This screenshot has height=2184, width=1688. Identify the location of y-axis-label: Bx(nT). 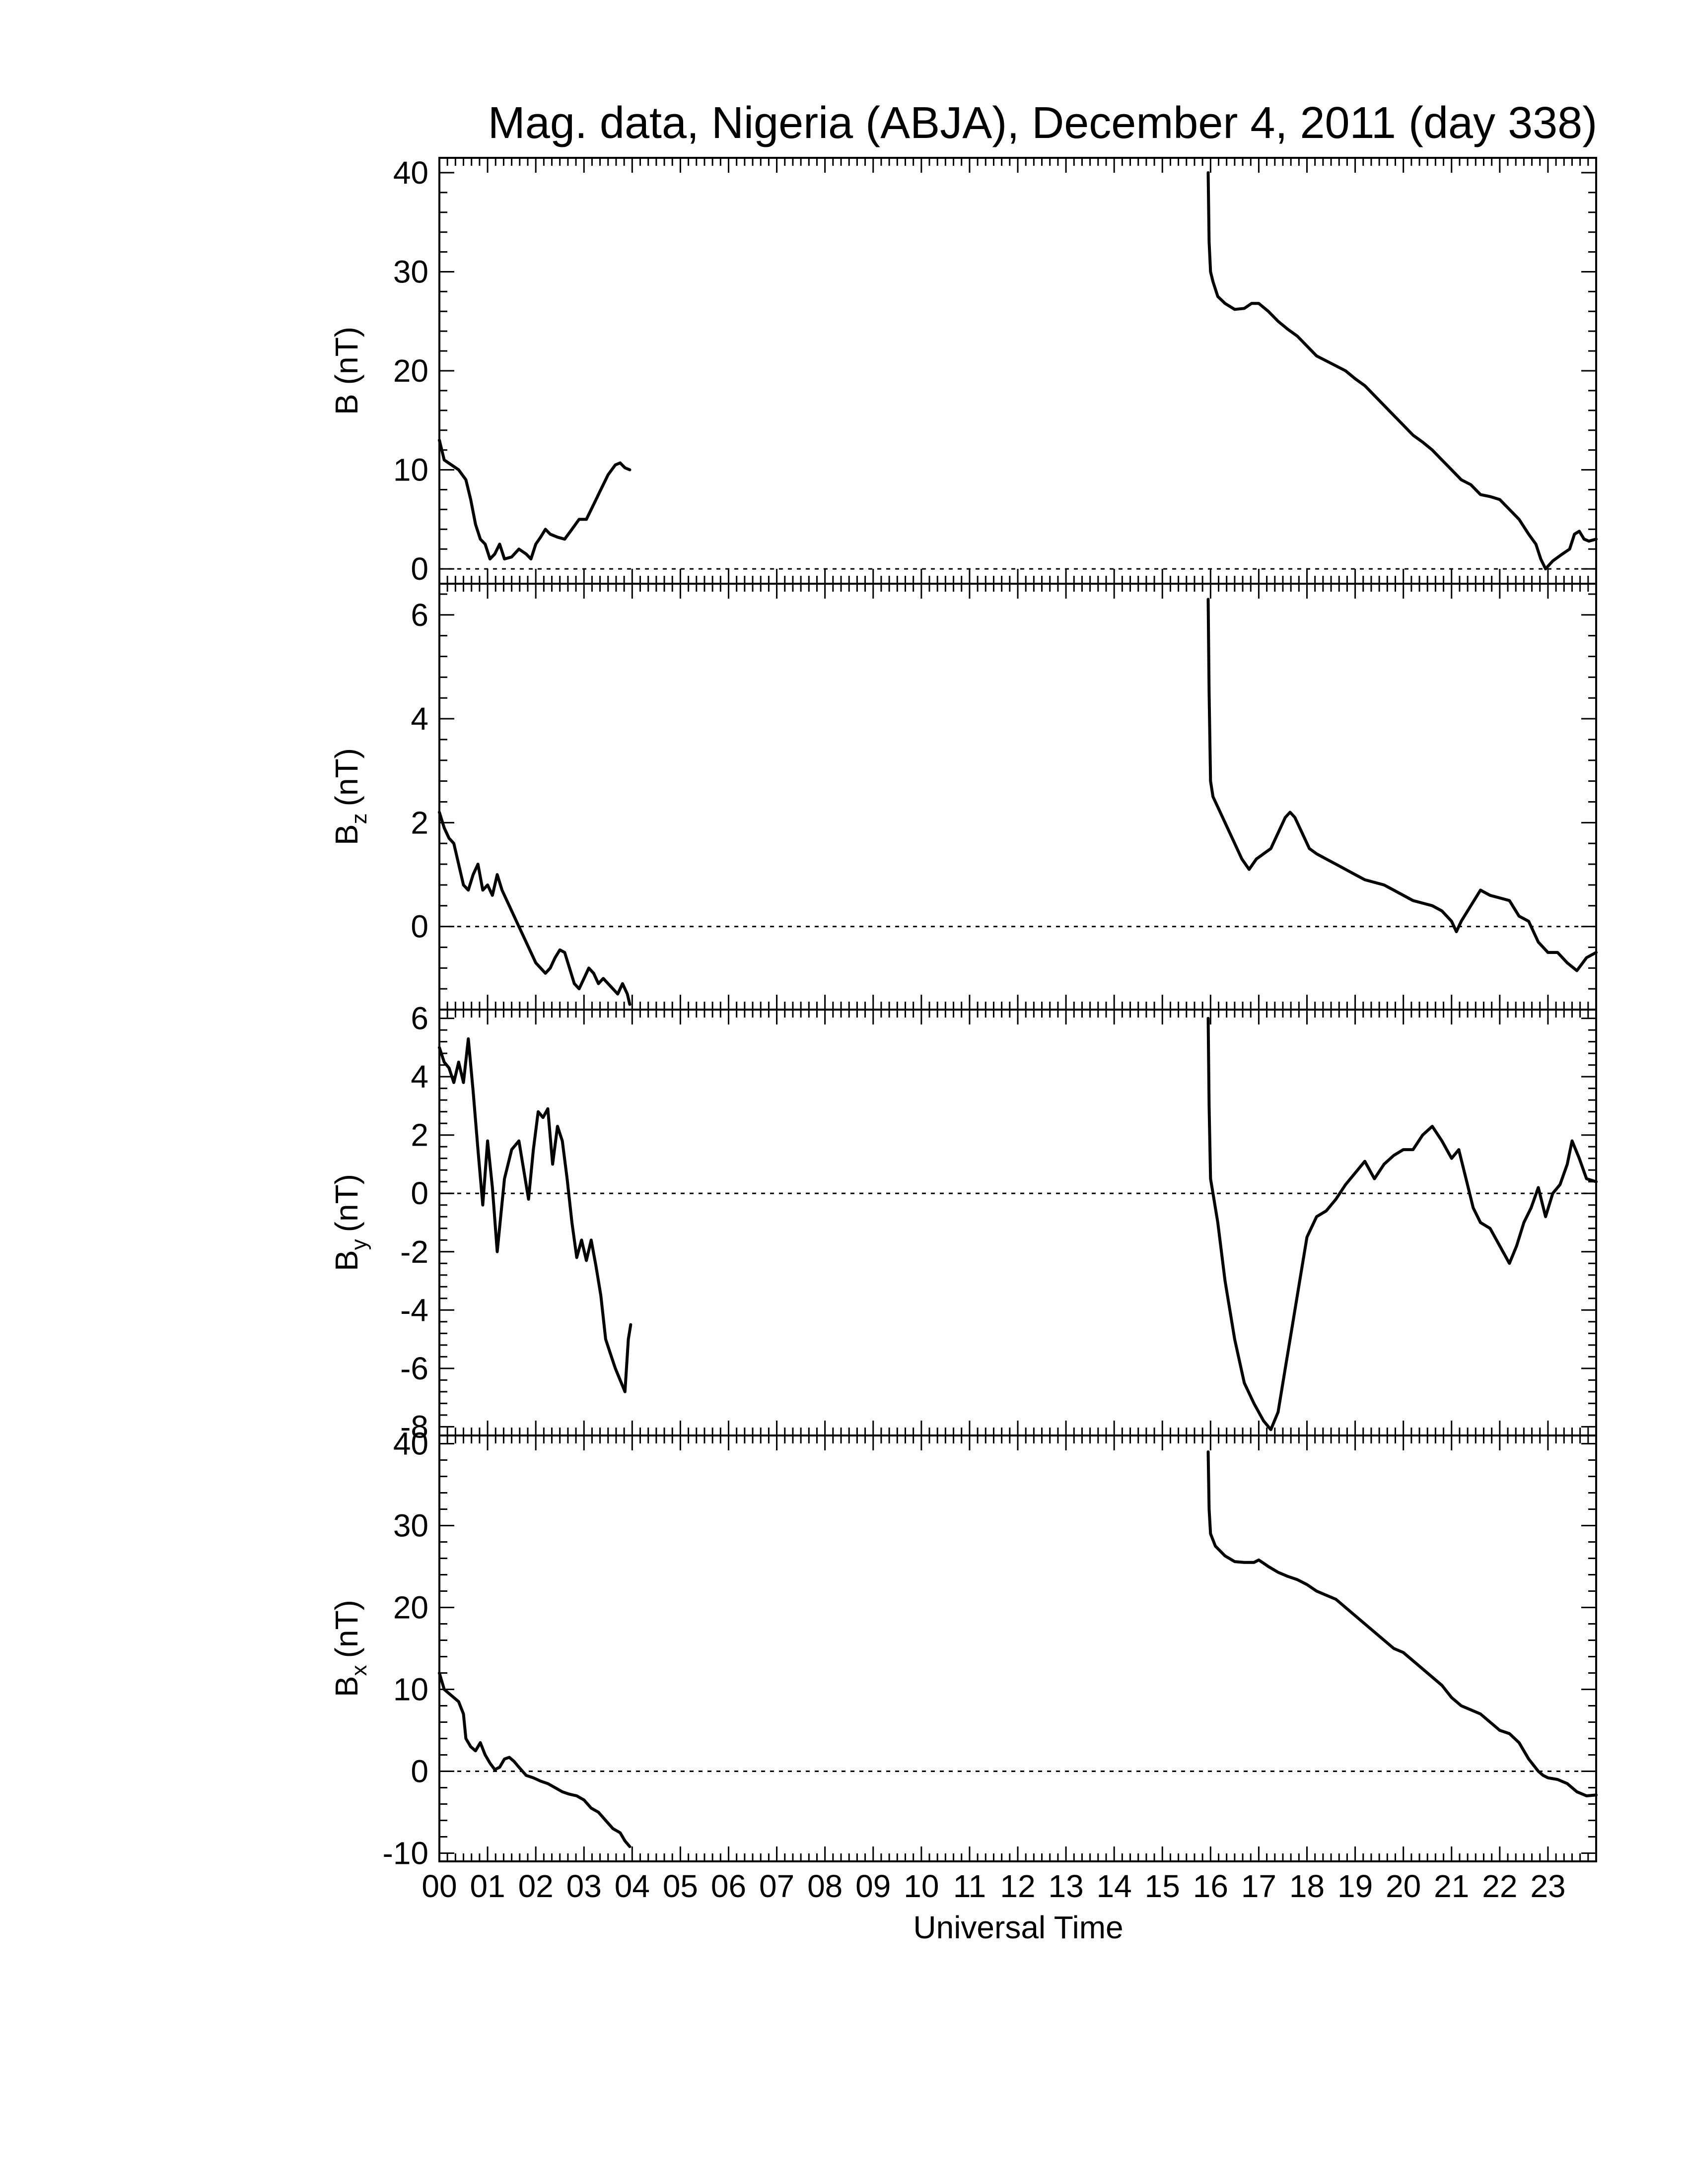
(350, 1648).